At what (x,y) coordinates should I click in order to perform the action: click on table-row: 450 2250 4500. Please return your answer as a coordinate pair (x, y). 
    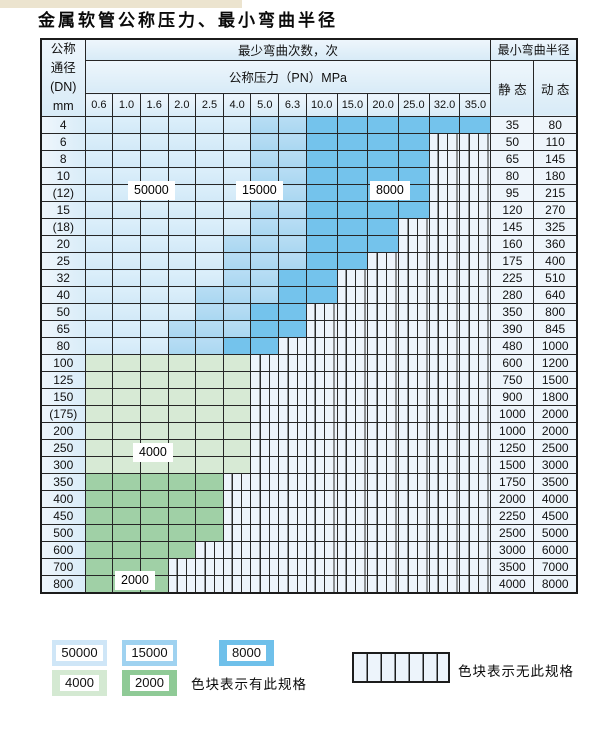
    Looking at the image, I should click on (309, 516).